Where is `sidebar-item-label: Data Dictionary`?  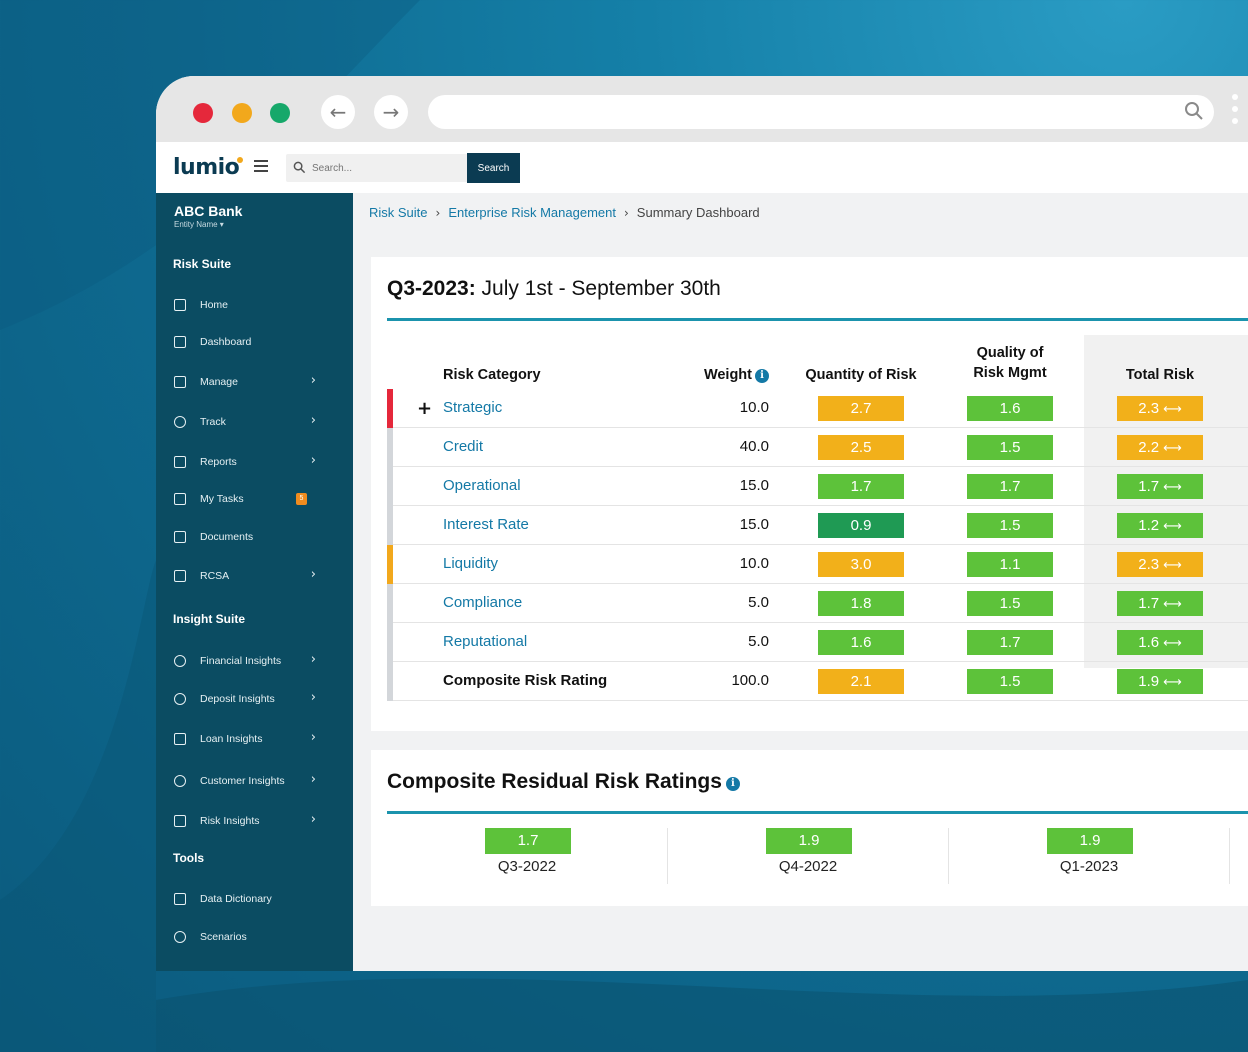 sidebar-item-label: Data Dictionary is located at coordinates (236, 899).